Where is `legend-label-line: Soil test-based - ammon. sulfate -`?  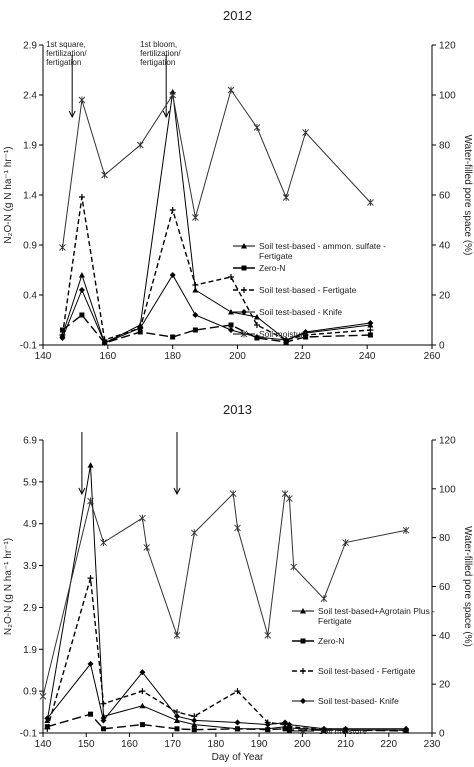
legend-label-line: Soil test-based - ammon. sulfate - is located at coordinates (322, 246).